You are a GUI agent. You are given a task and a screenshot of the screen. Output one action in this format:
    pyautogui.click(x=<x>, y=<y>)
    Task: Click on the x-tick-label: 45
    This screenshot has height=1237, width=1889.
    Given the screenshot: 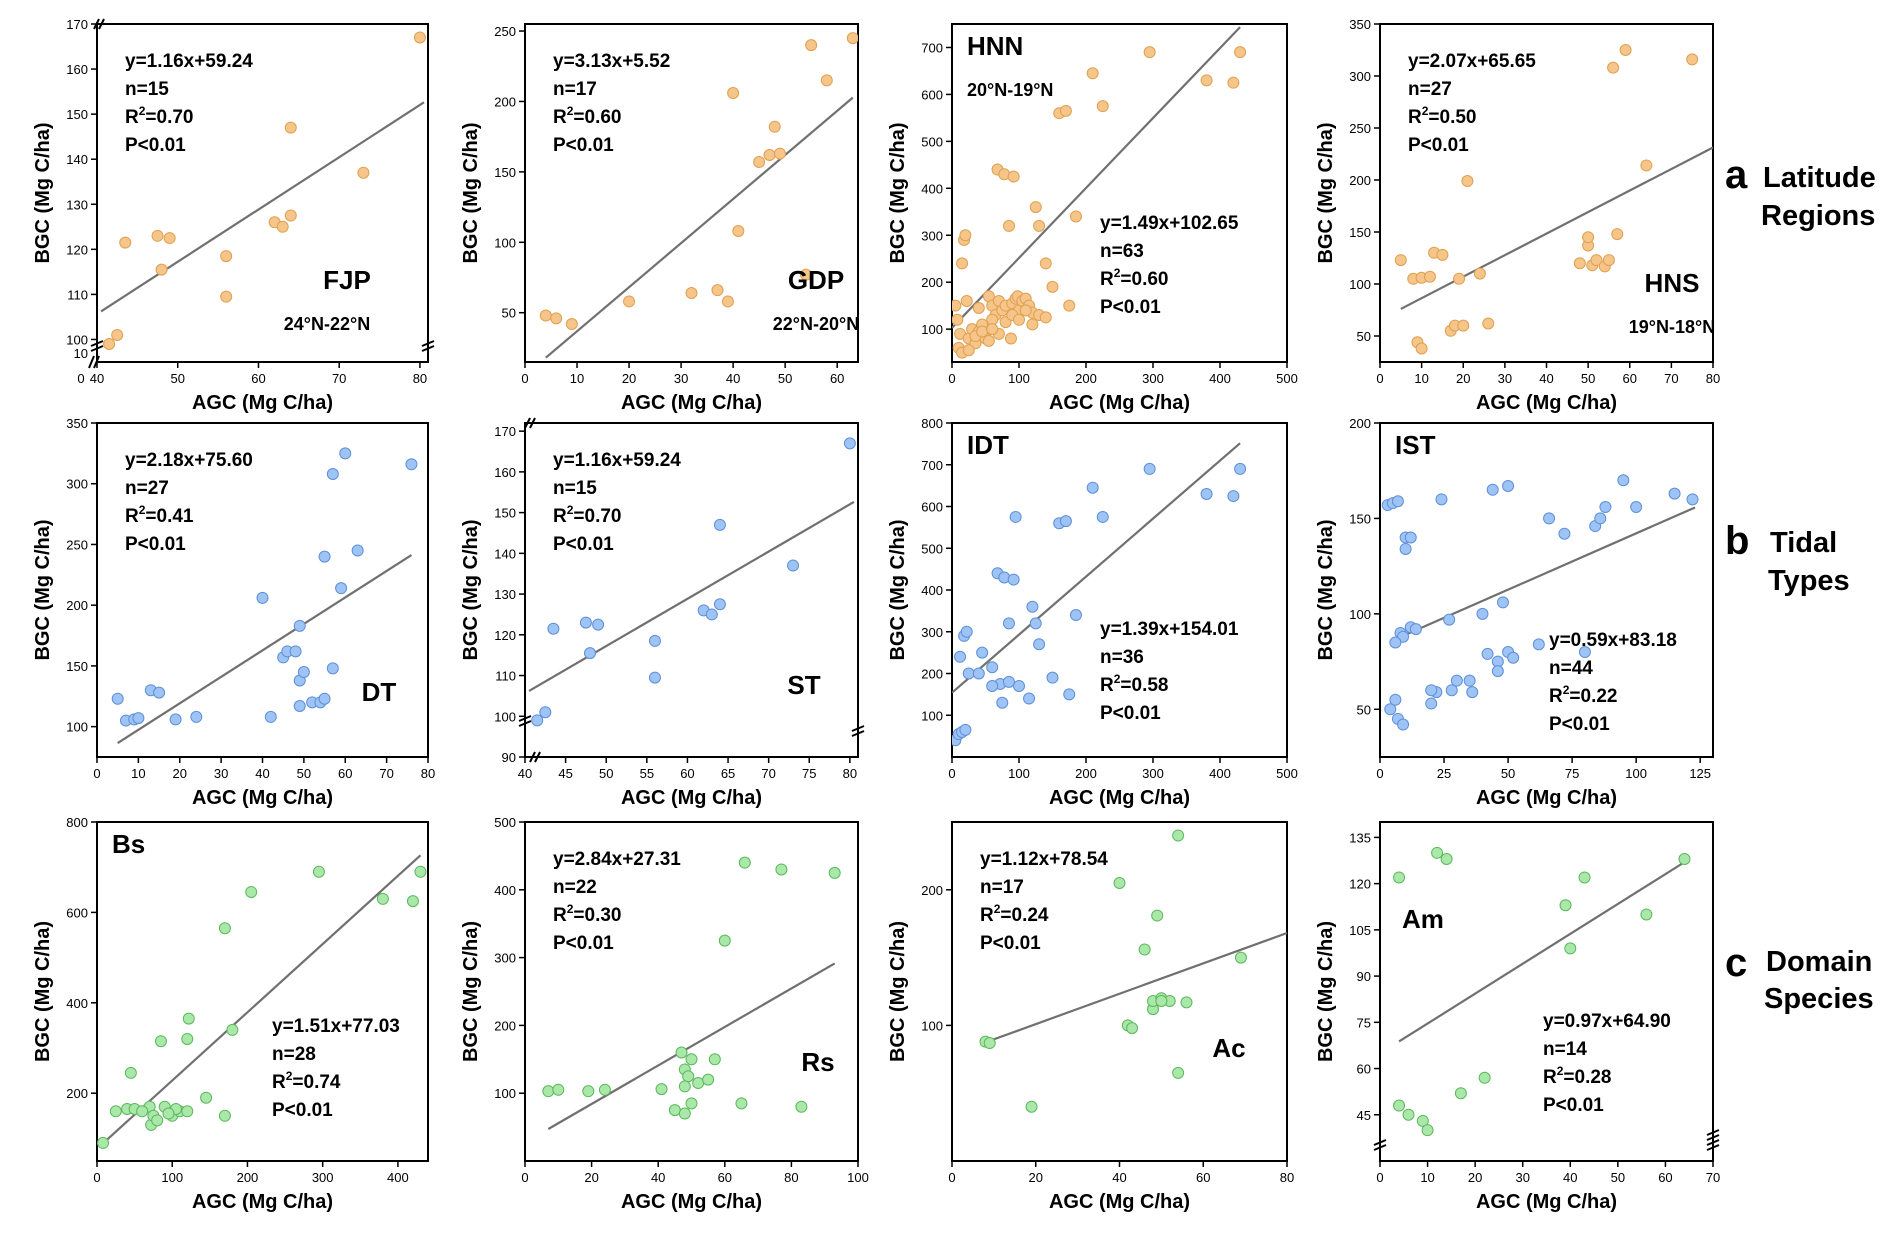 What is the action you would take?
    pyautogui.click(x=565, y=773)
    